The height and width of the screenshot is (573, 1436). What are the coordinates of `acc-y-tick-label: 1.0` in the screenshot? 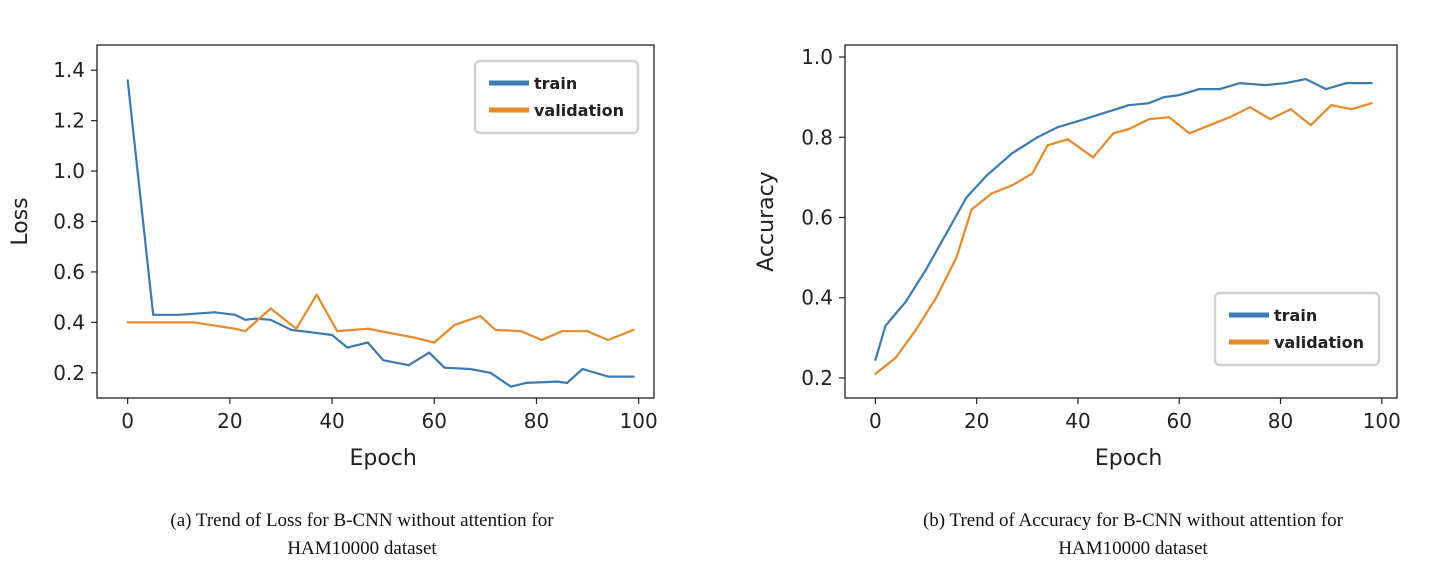 It's located at (817, 57).